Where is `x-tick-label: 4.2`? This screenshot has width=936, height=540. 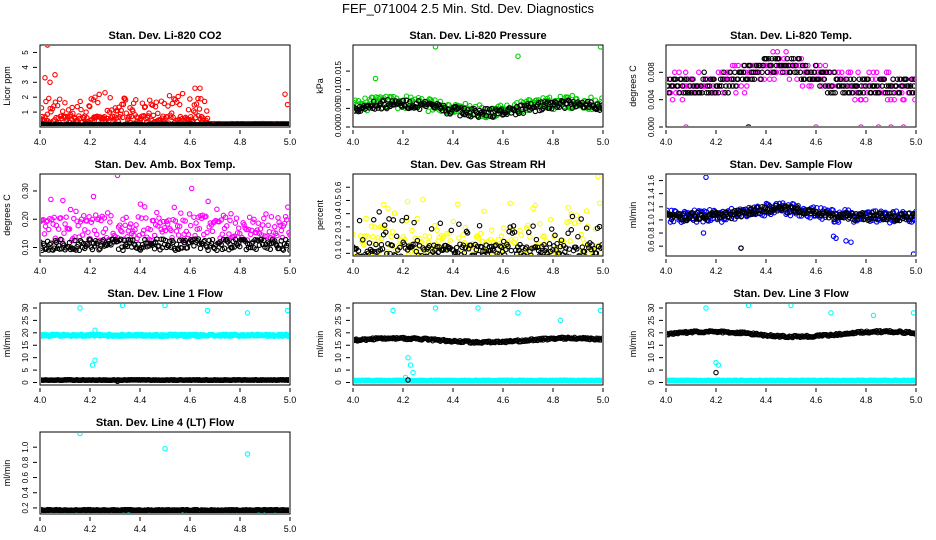
x-tick-label: 4.2 is located at coordinates (716, 142).